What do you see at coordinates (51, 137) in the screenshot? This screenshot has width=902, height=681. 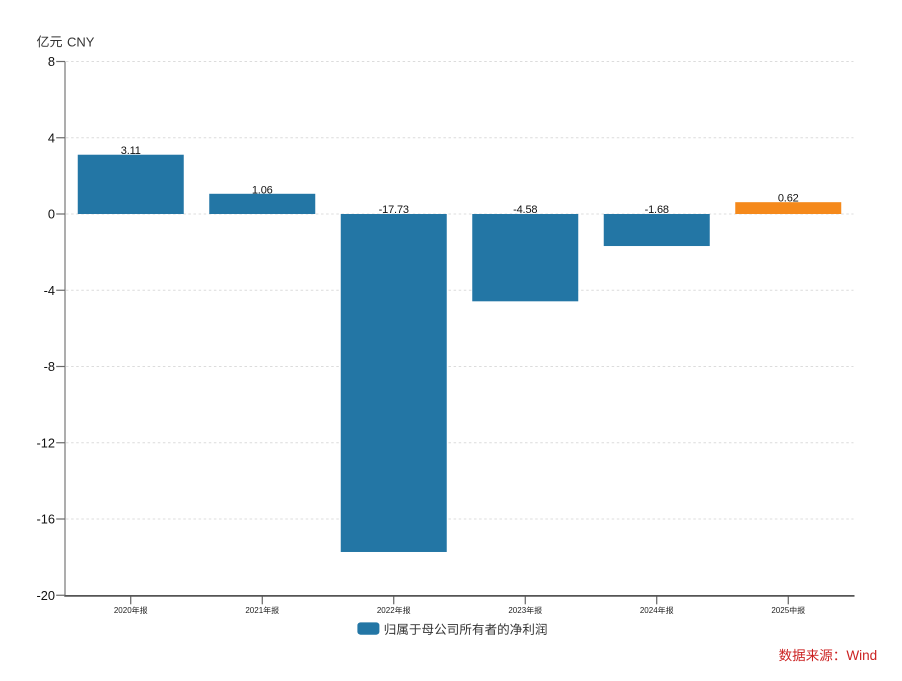 I see `svg-text: 4` at bounding box center [51, 137].